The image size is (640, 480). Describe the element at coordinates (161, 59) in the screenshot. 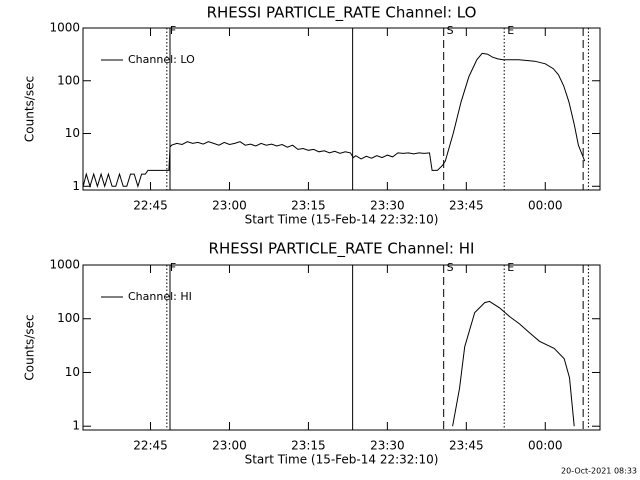

I see `legend-label: Channel: LO` at that location.